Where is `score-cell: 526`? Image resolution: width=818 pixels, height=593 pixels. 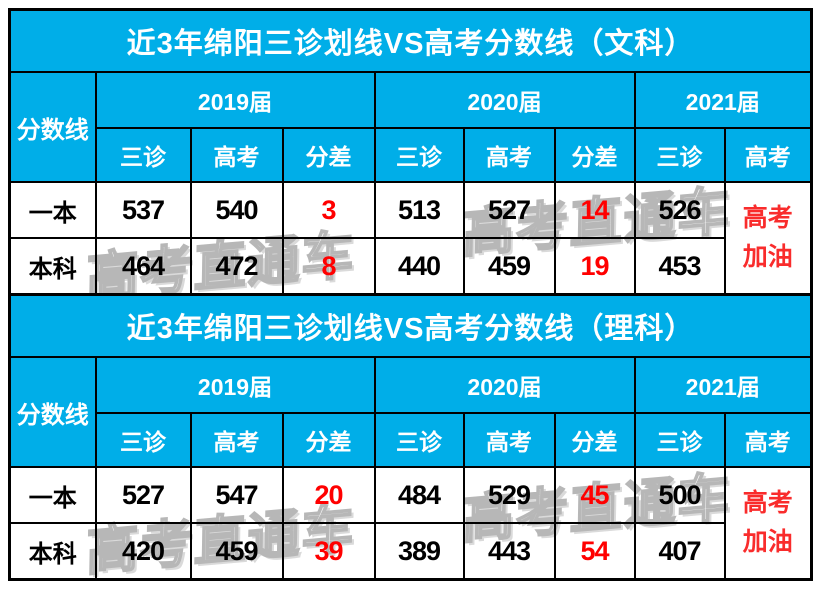 score-cell: 526 is located at coordinates (679, 210).